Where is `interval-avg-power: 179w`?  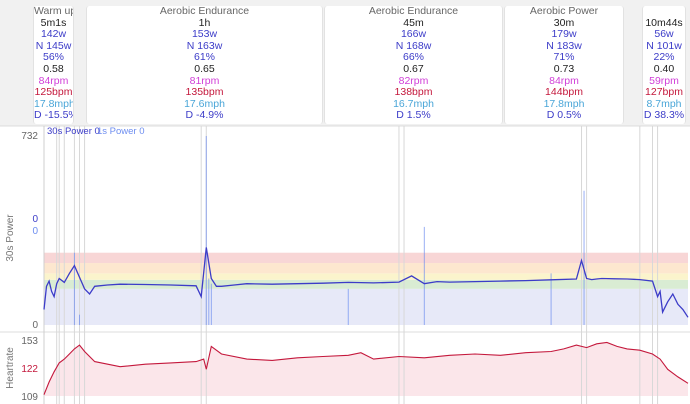
interval-avg-power: 179w is located at coordinates (564, 35).